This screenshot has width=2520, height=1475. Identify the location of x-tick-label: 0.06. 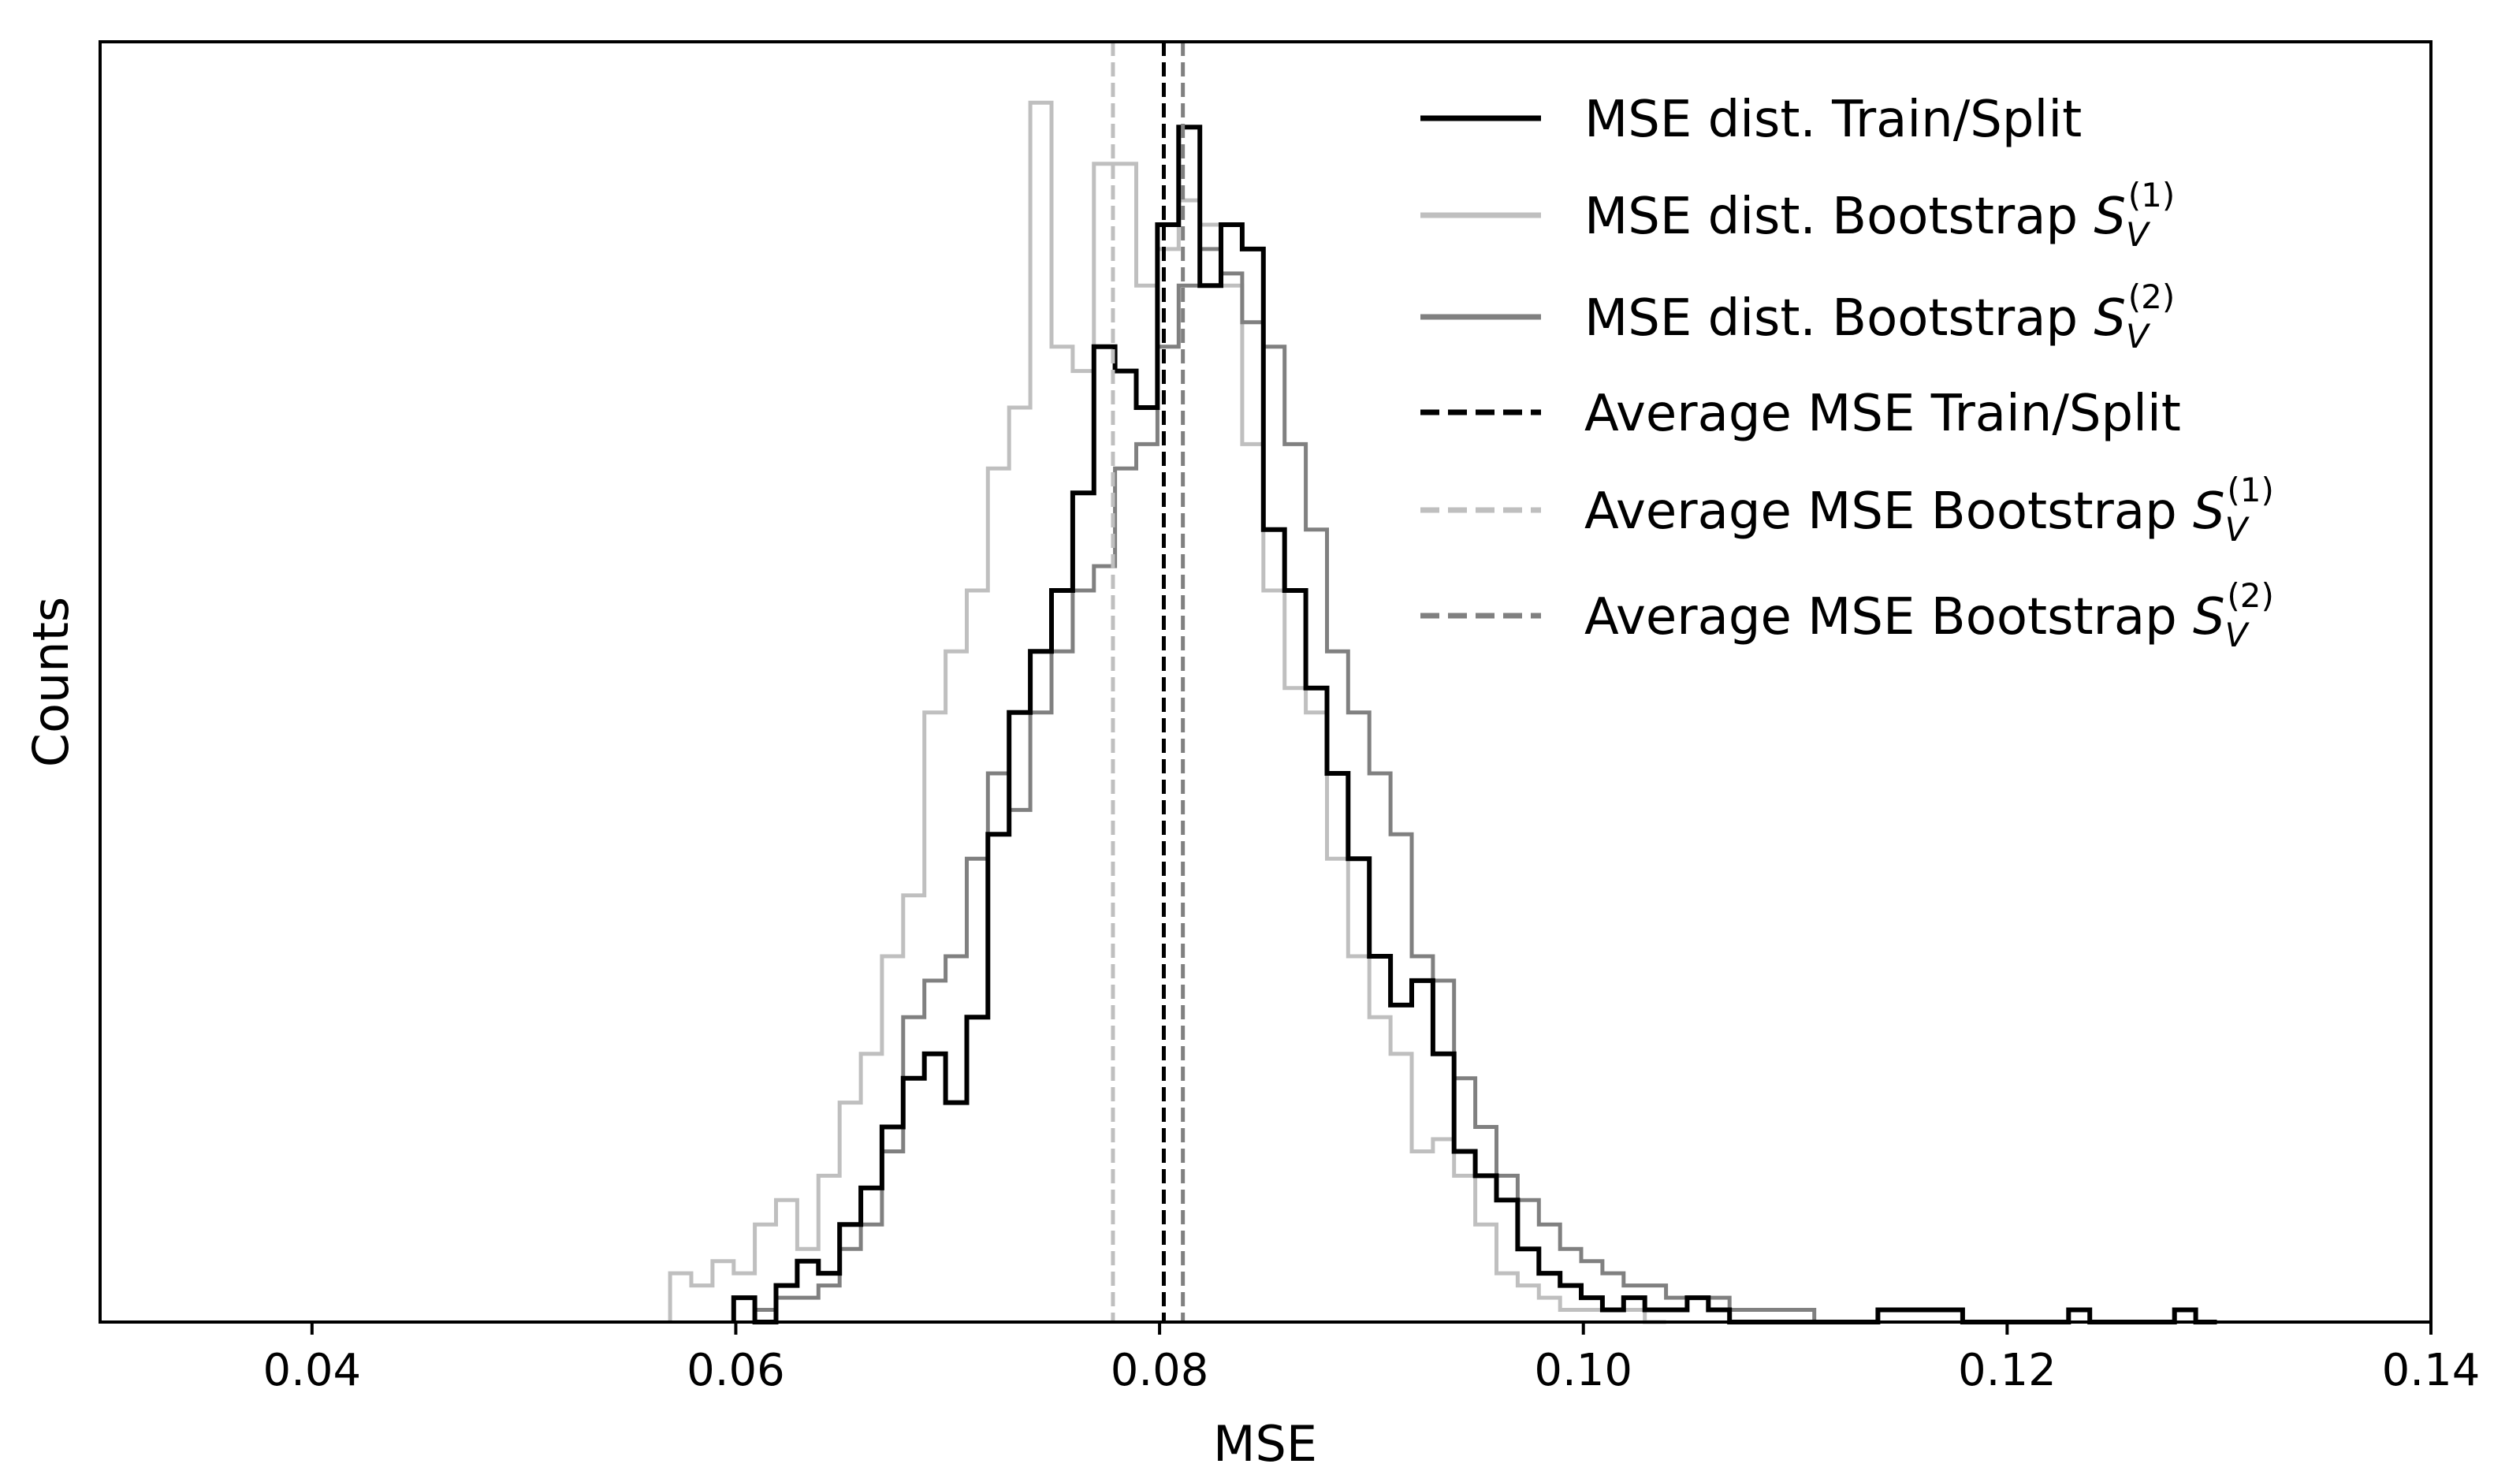
(736, 1370).